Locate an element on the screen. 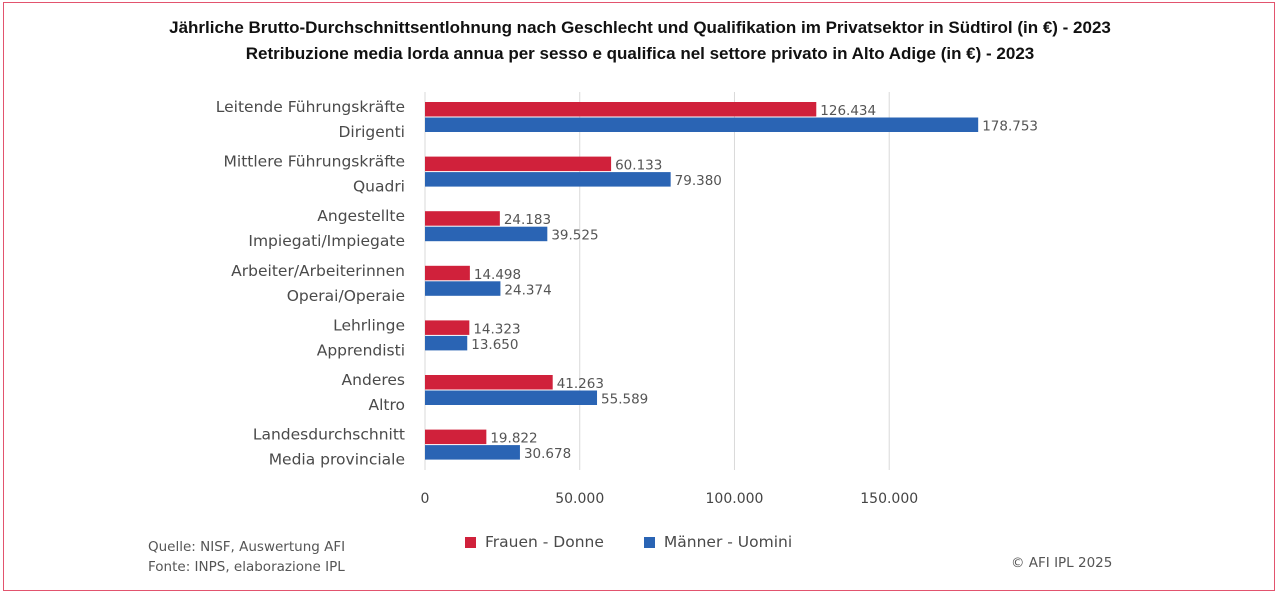  data-label-men: 79.380 is located at coordinates (698, 181).